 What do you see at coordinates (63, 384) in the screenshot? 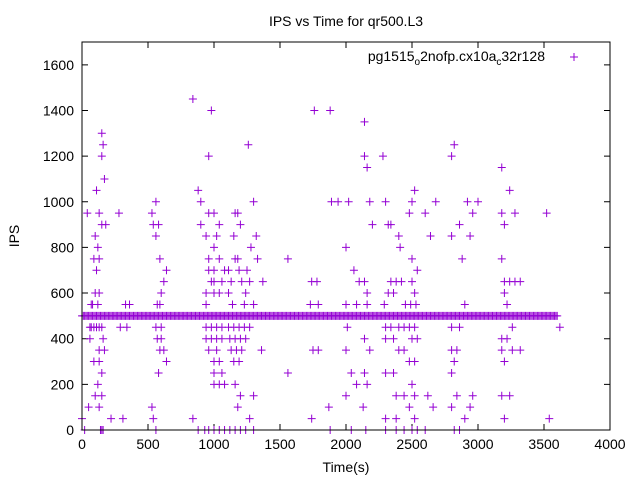
I see `y-tick-label: 200` at bounding box center [63, 384].